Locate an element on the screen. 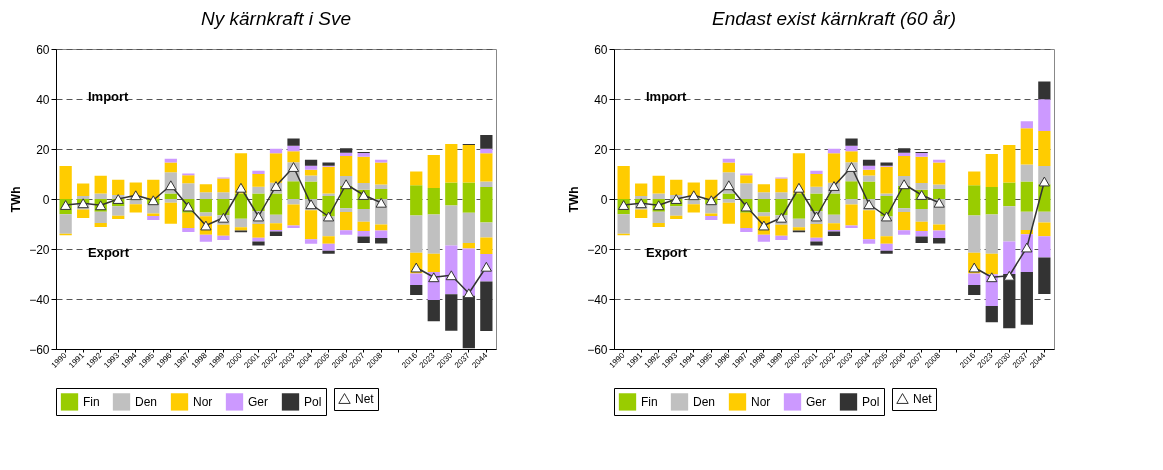 The height and width of the screenshot is (470, 1163). chart-title: Endast exist kärnkraft (60 år) is located at coordinates (834, 18).